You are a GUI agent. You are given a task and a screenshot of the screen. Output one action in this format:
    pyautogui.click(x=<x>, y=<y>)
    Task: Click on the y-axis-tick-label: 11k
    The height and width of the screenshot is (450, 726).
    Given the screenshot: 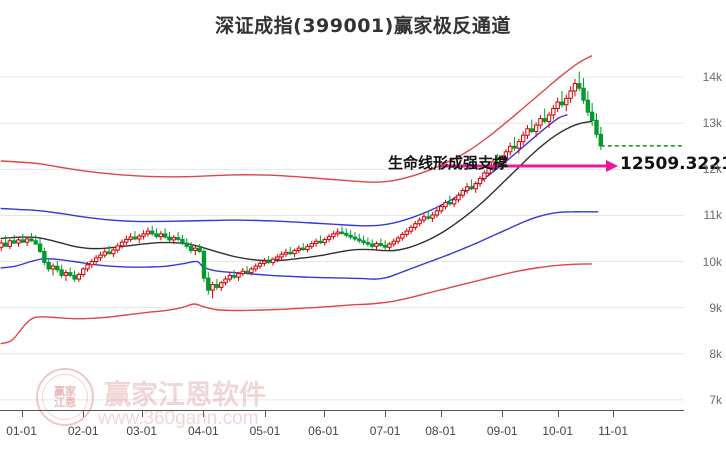 What is the action you would take?
    pyautogui.click(x=712, y=215)
    